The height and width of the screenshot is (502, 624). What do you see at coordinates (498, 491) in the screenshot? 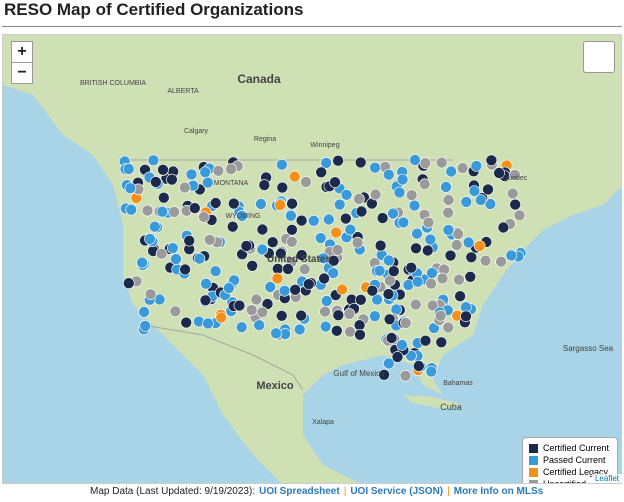
I see `footer-link: More Info on MLSs` at bounding box center [498, 491].